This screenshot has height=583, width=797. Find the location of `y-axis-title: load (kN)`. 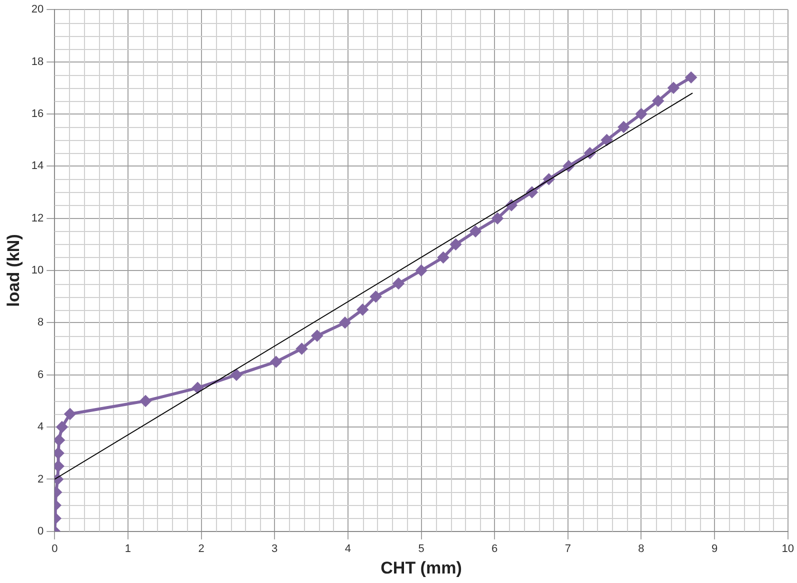

y-axis-title: load (kN) is located at coordinates (13, 270).